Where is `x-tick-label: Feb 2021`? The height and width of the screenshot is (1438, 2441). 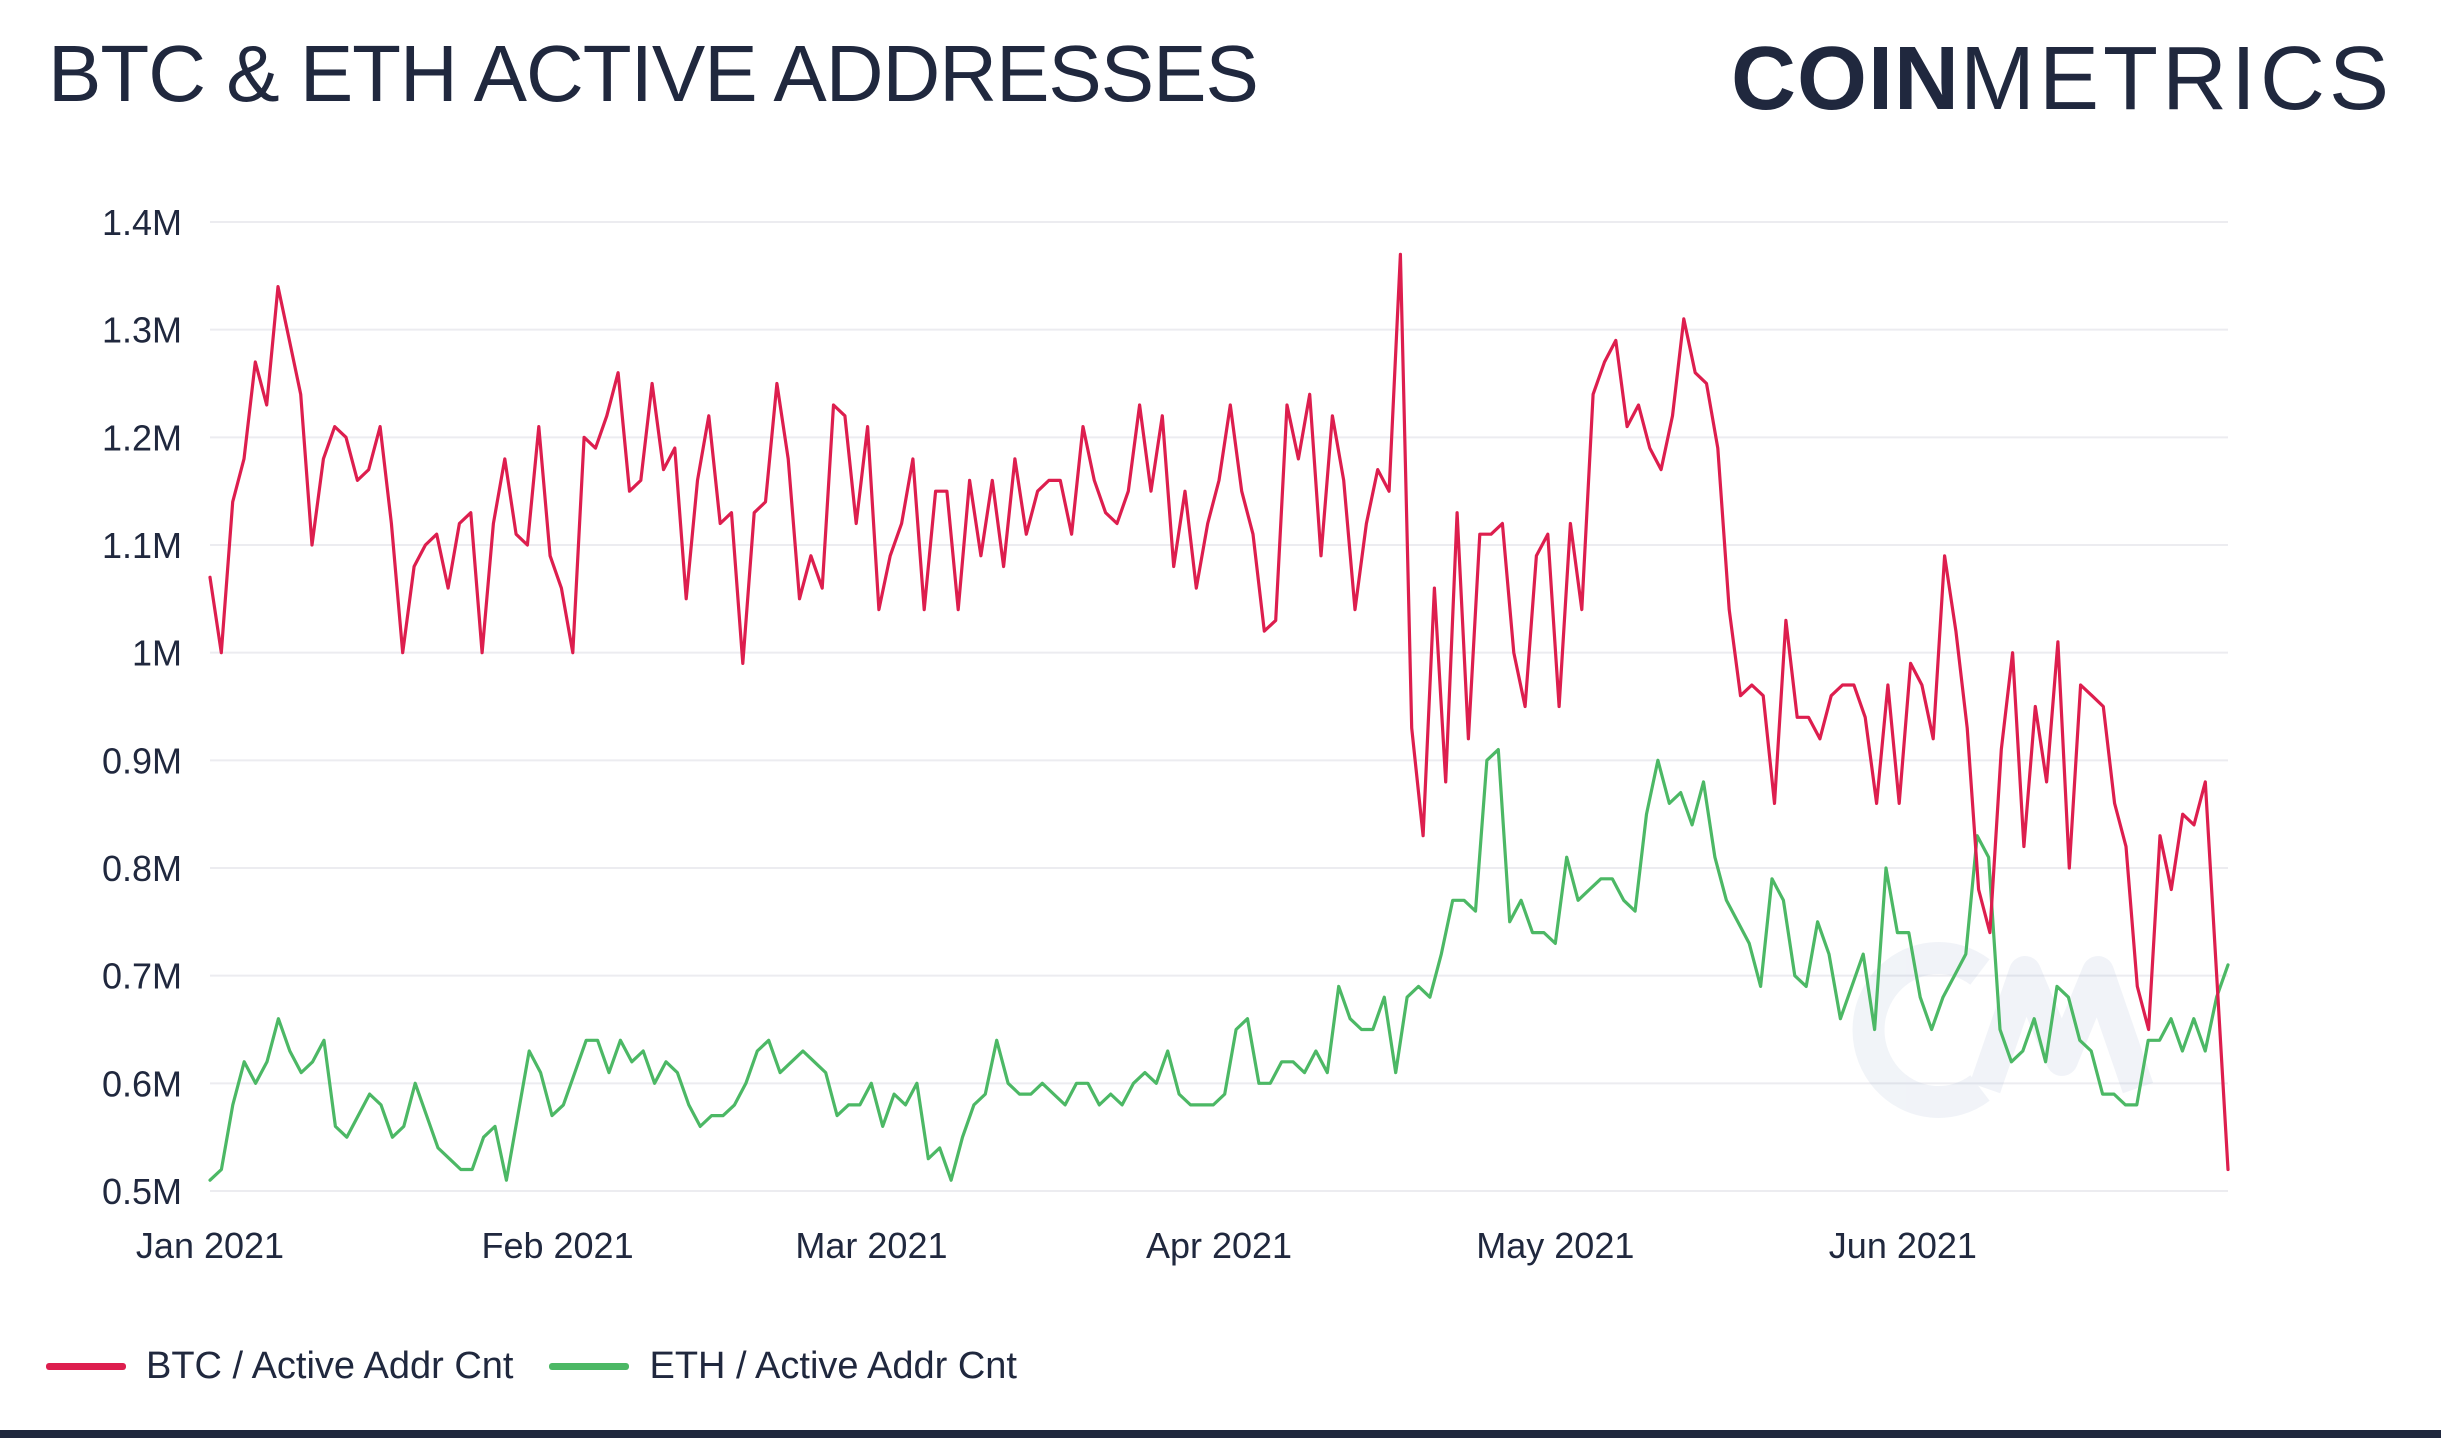
x-tick-label: Feb 2021 is located at coordinates (557, 1245).